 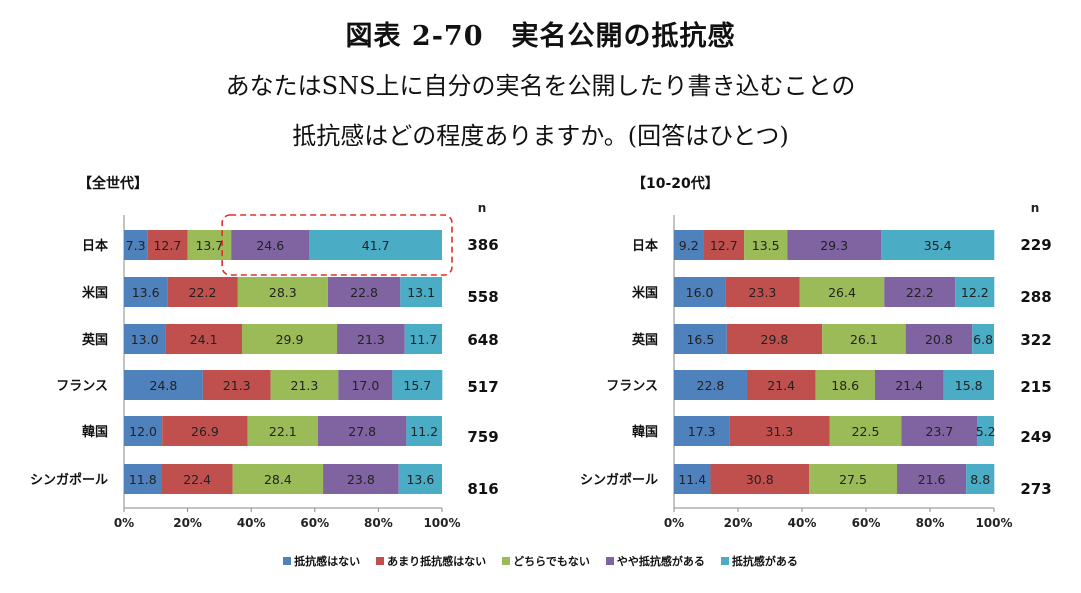 I want to click on data-label: 29.8, so click(x=775, y=339).